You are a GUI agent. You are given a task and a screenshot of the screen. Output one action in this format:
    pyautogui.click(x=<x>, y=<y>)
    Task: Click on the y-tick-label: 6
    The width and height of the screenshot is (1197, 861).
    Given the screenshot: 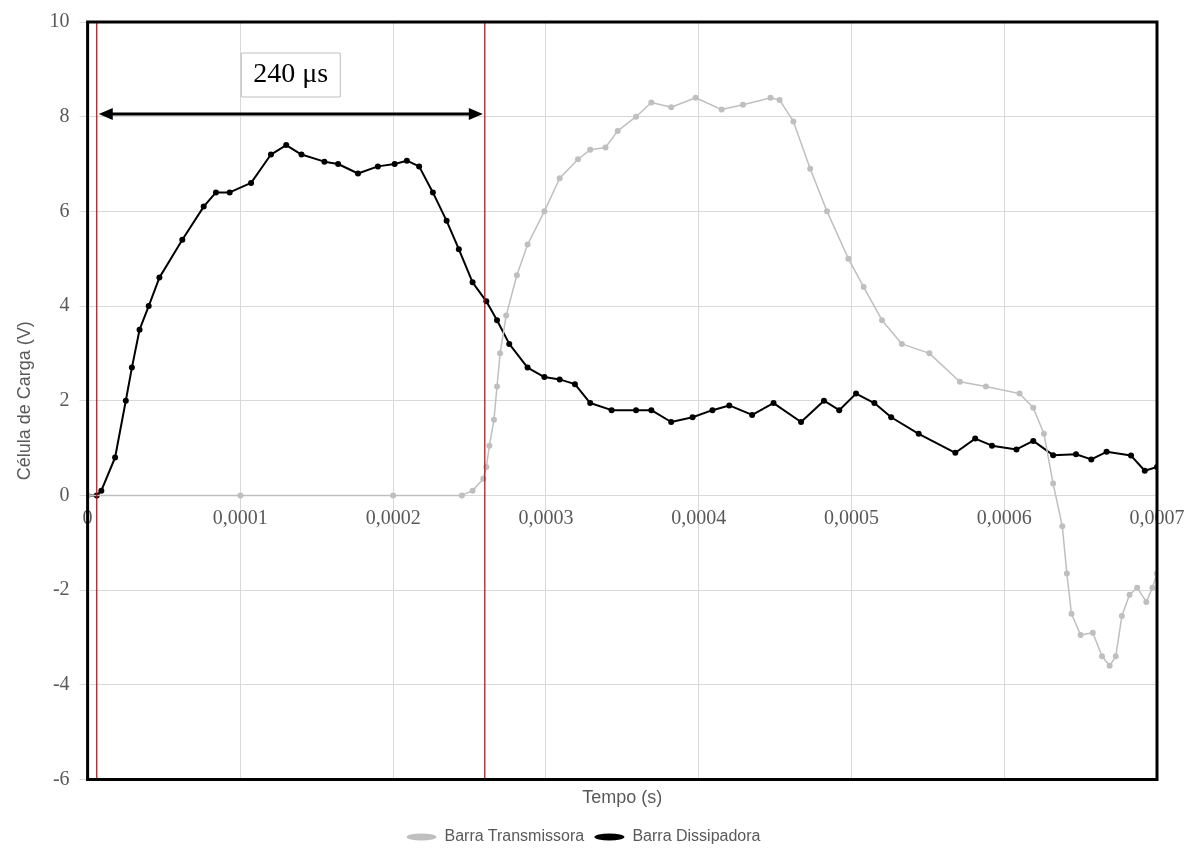 What is the action you would take?
    pyautogui.click(x=64, y=209)
    